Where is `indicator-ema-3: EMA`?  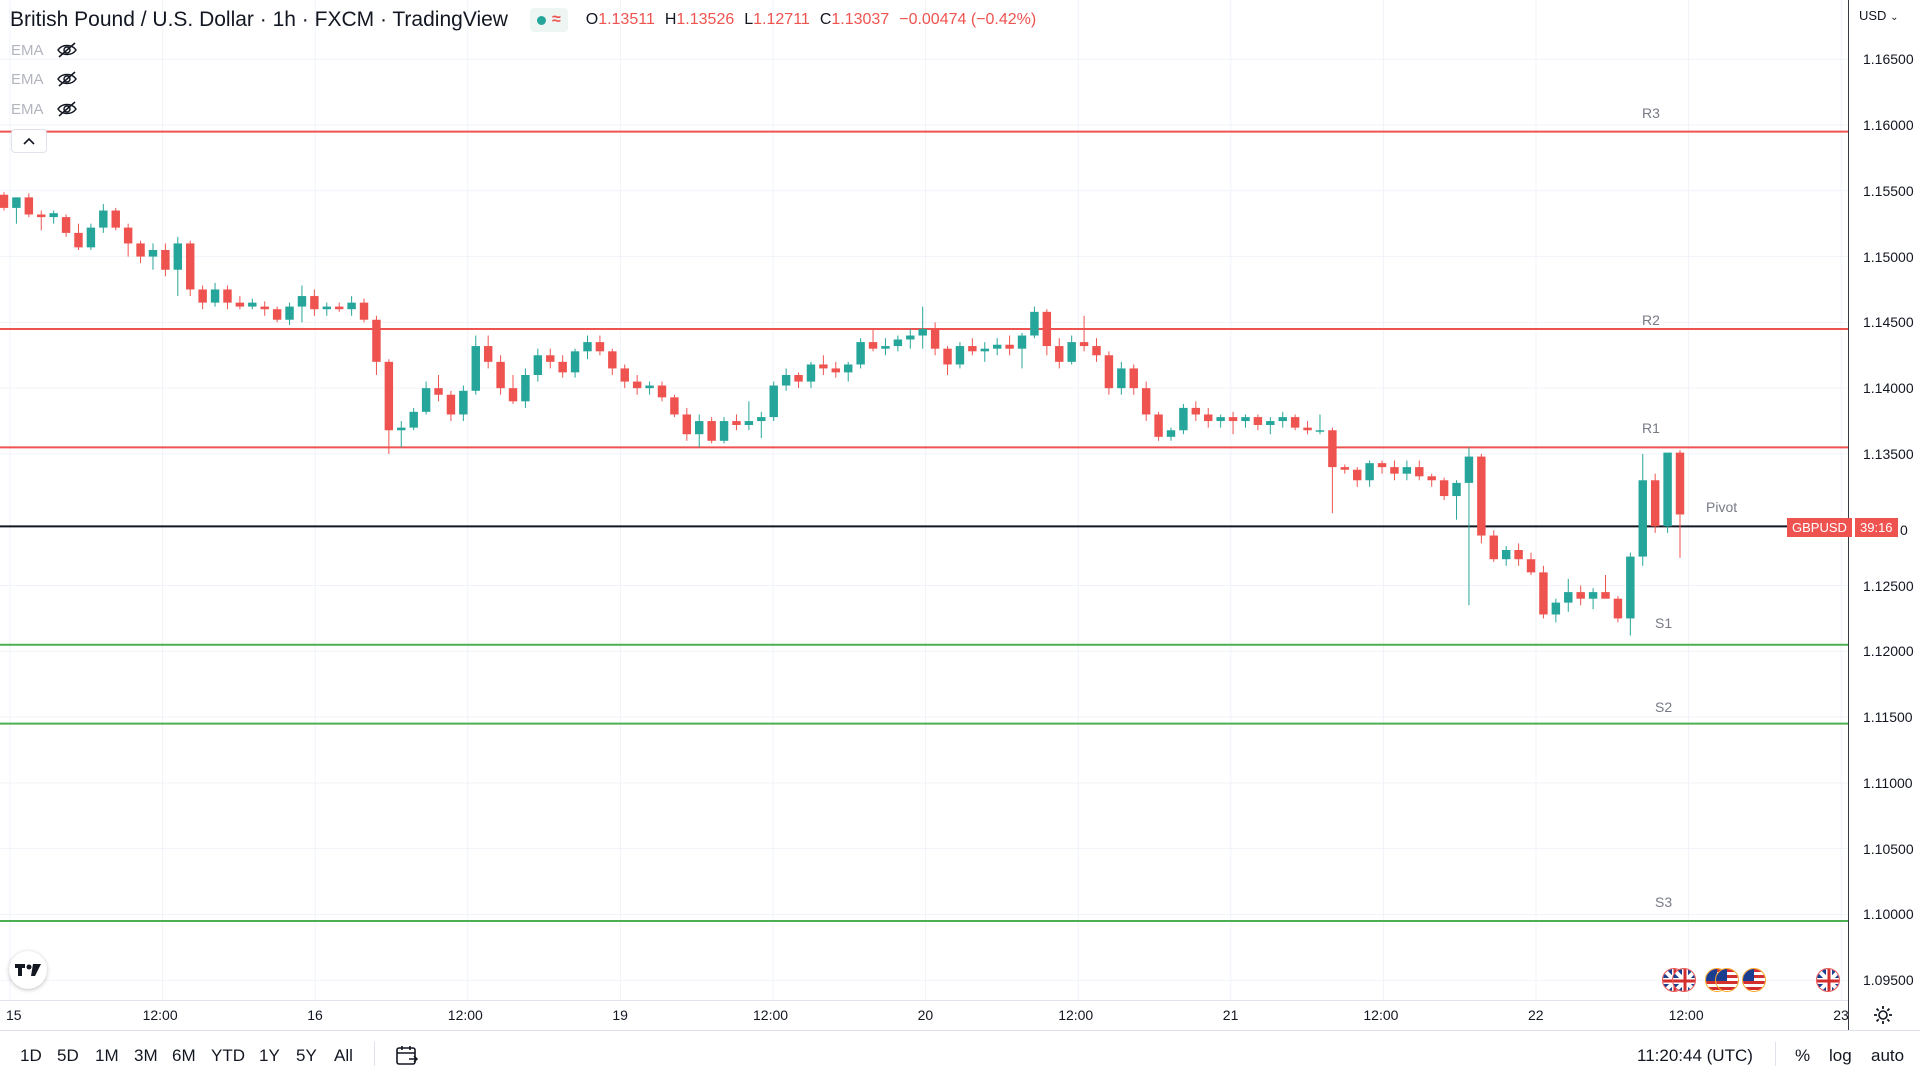 indicator-ema-3: EMA is located at coordinates (44, 109).